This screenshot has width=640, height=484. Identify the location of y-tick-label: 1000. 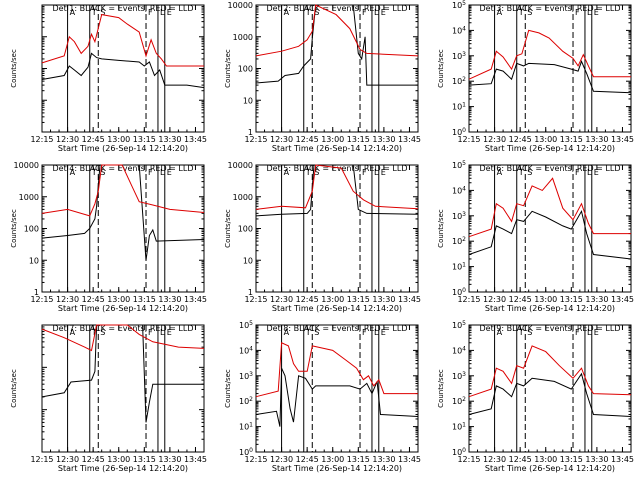
(29, 197).